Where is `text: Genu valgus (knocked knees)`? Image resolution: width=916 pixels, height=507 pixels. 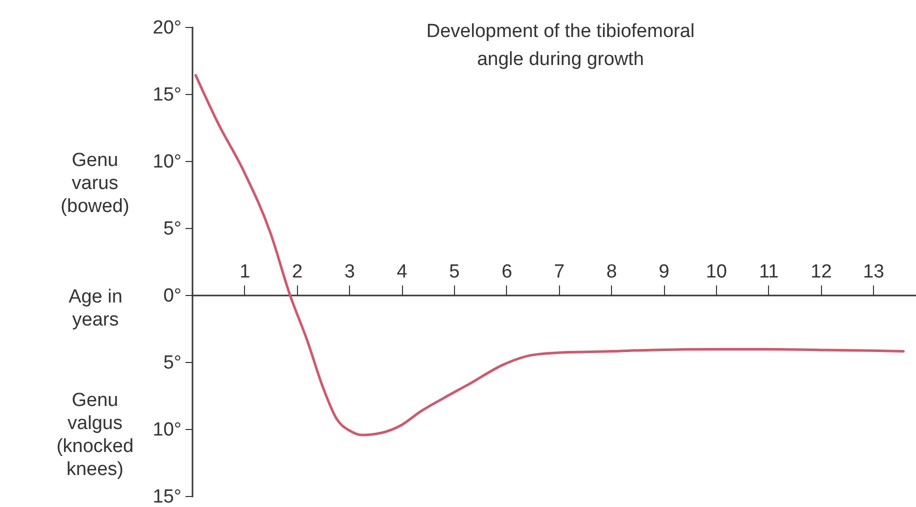 text: Genu valgus (knocked knees) is located at coordinates (95, 435).